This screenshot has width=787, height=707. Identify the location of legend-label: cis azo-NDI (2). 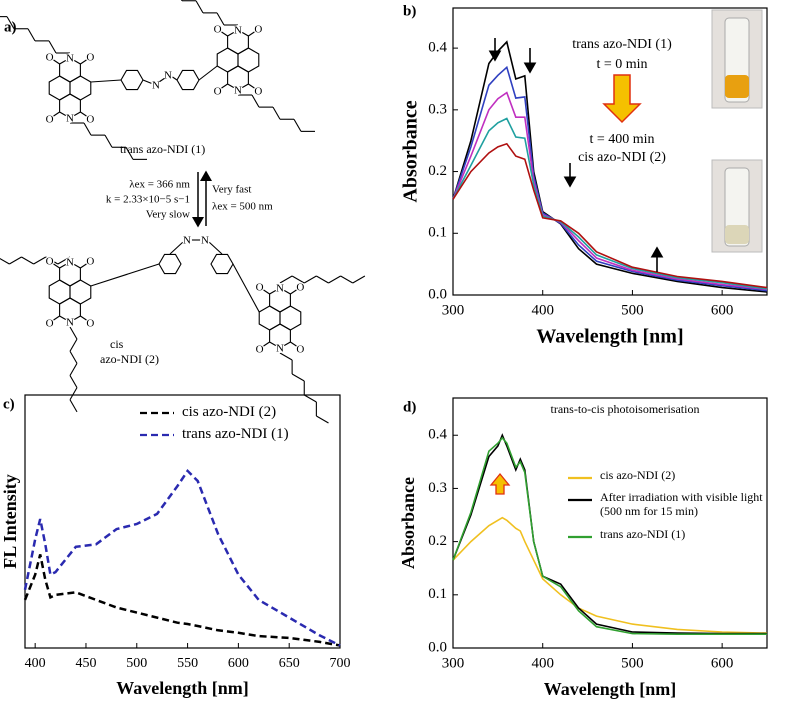
(638, 475).